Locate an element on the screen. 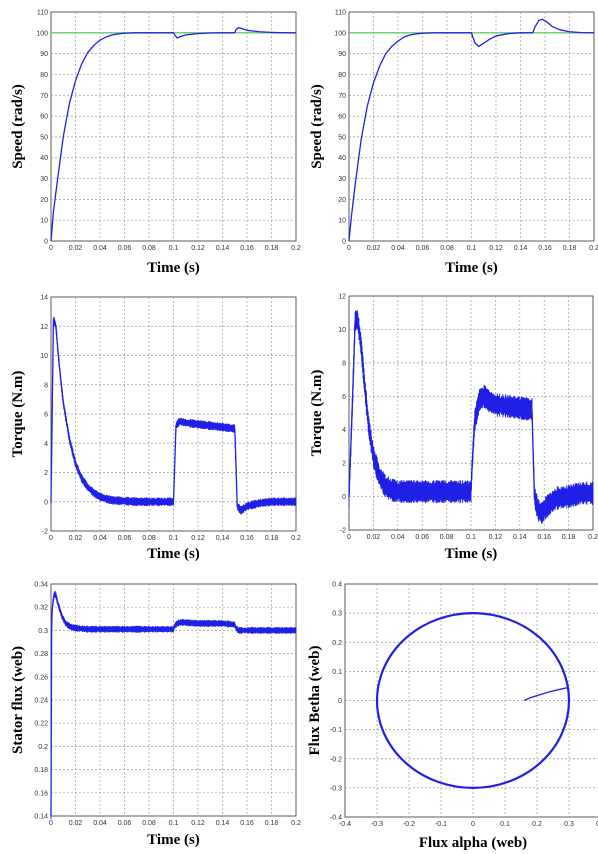 The width and height of the screenshot is (598, 854). x-tick-label: -0.2 is located at coordinates (409, 824).